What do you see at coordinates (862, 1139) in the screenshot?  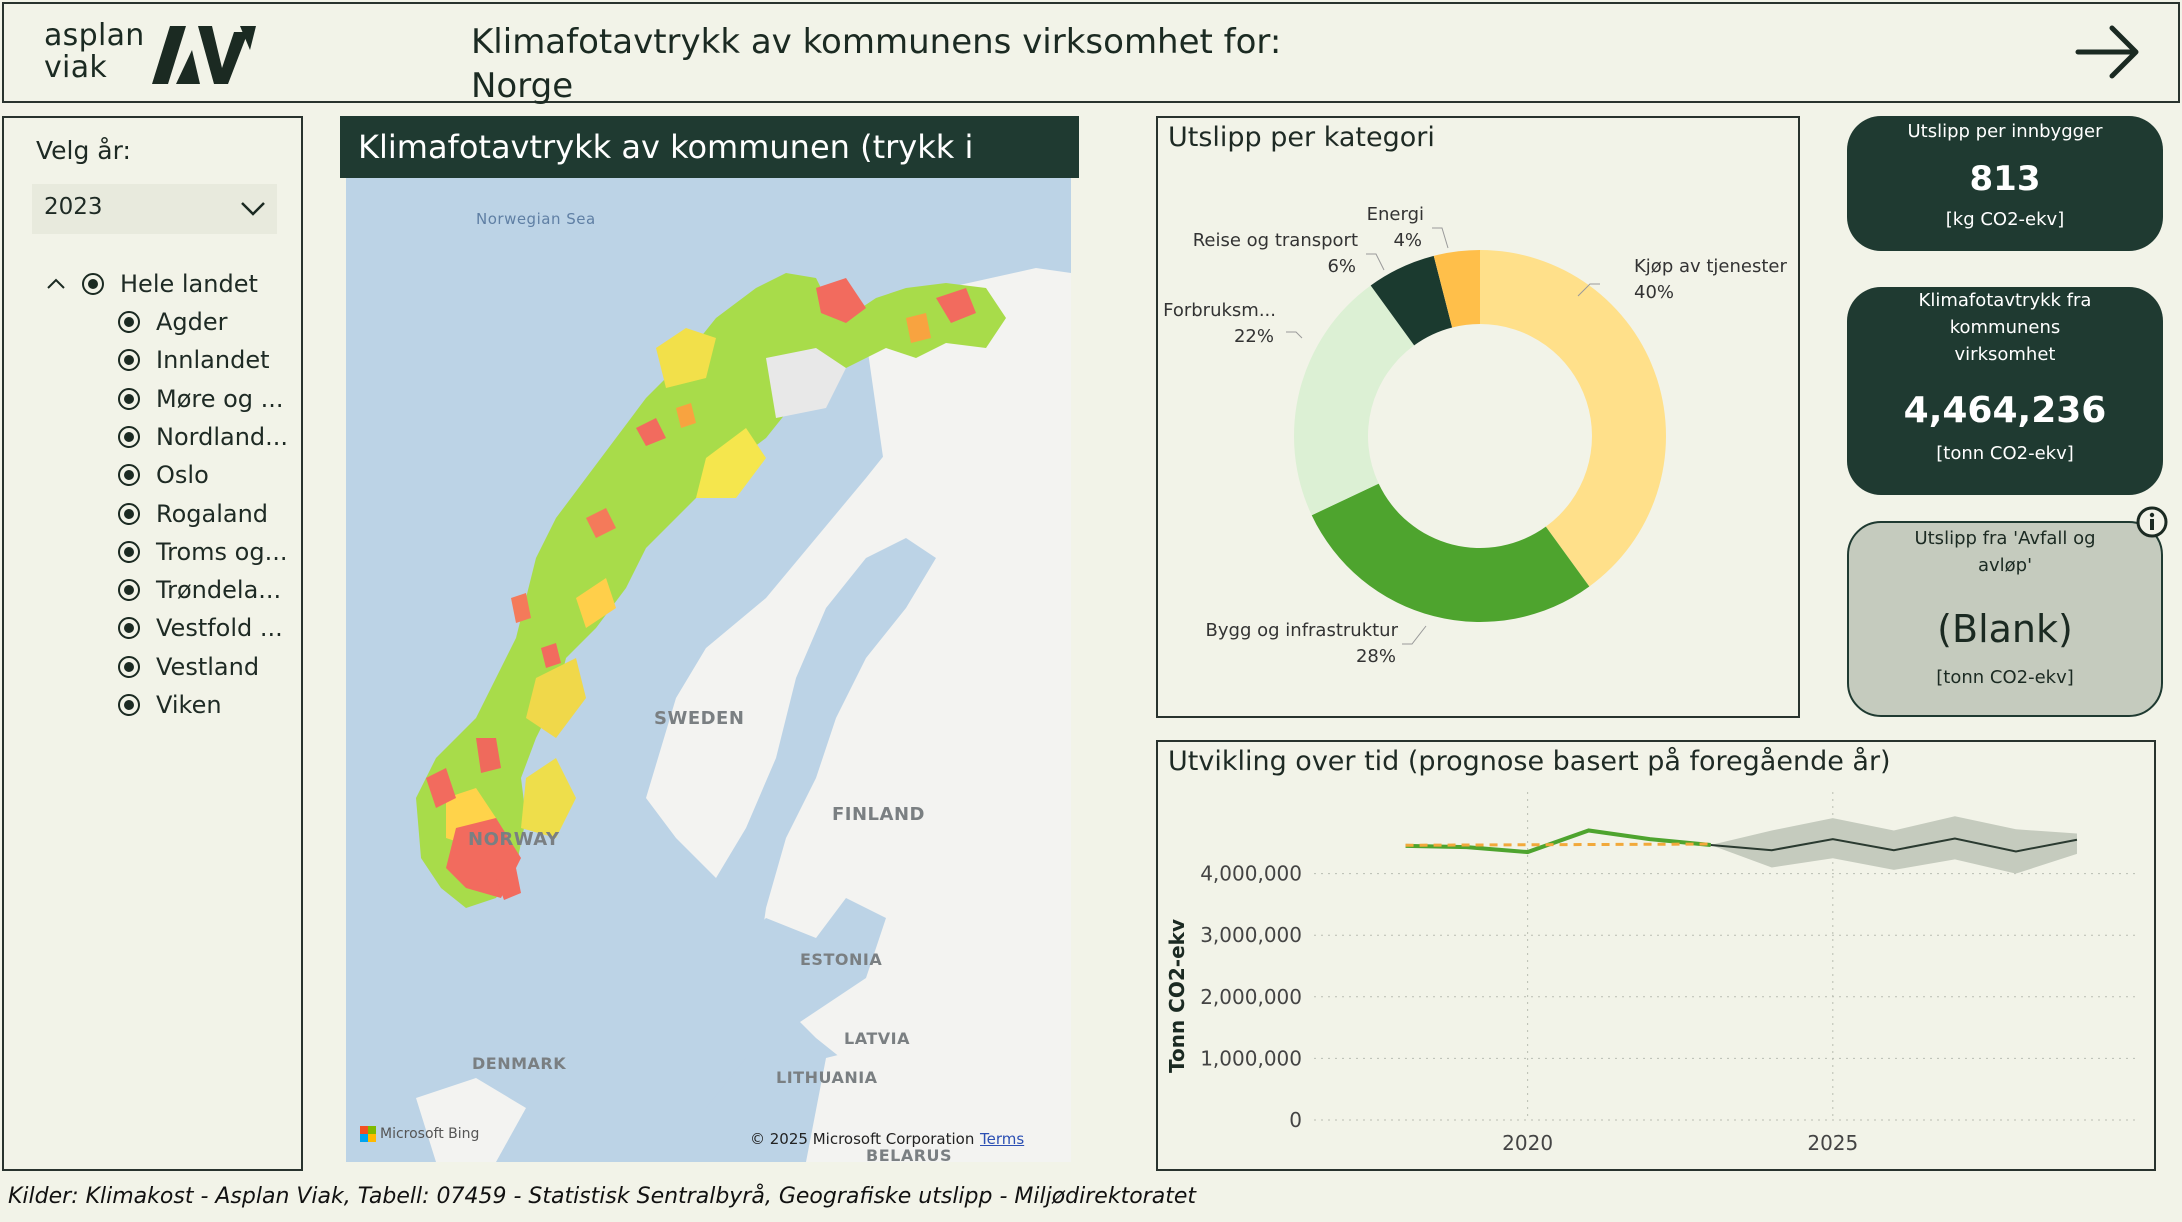 I see `map-copyright: © 2025 Microsoft Corporation` at bounding box center [862, 1139].